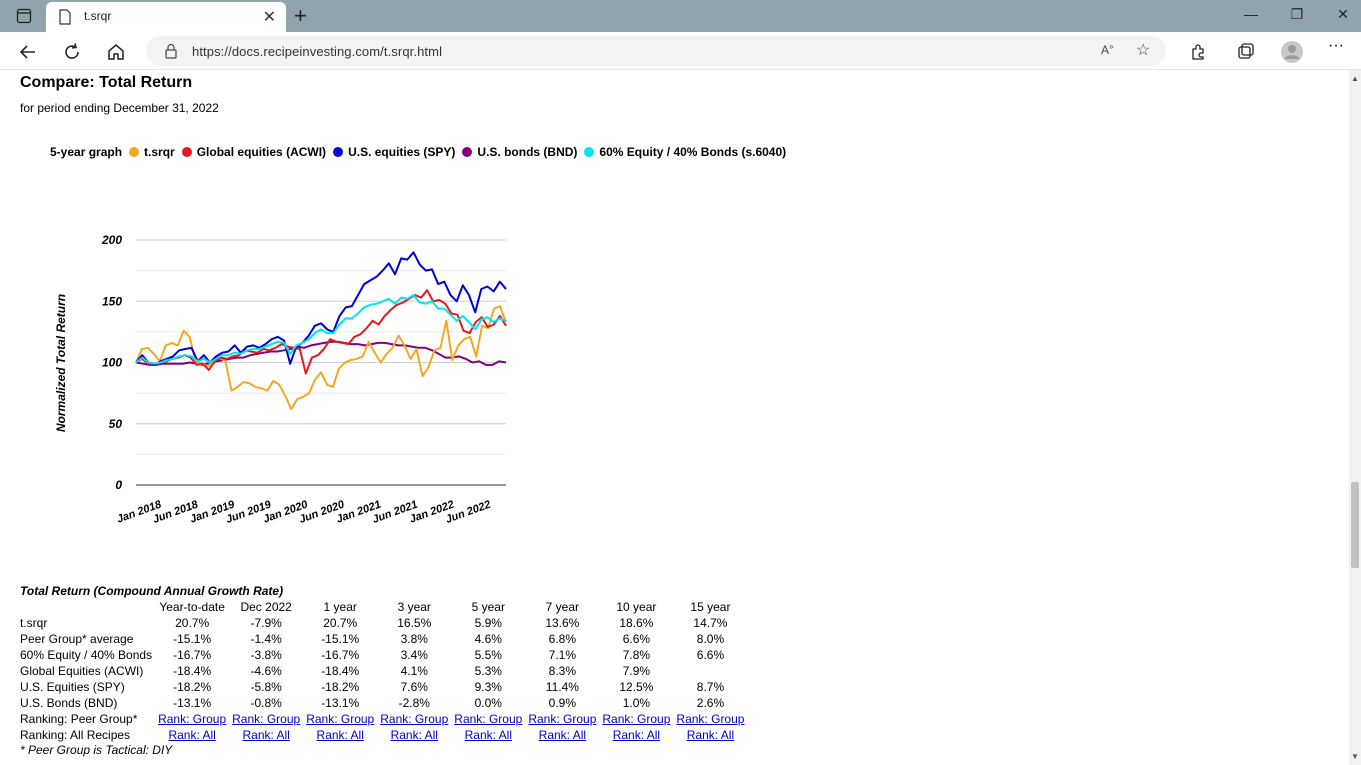 The width and height of the screenshot is (1361, 765). What do you see at coordinates (467, 152) in the screenshot?
I see `legend-dot-bnd` at bounding box center [467, 152].